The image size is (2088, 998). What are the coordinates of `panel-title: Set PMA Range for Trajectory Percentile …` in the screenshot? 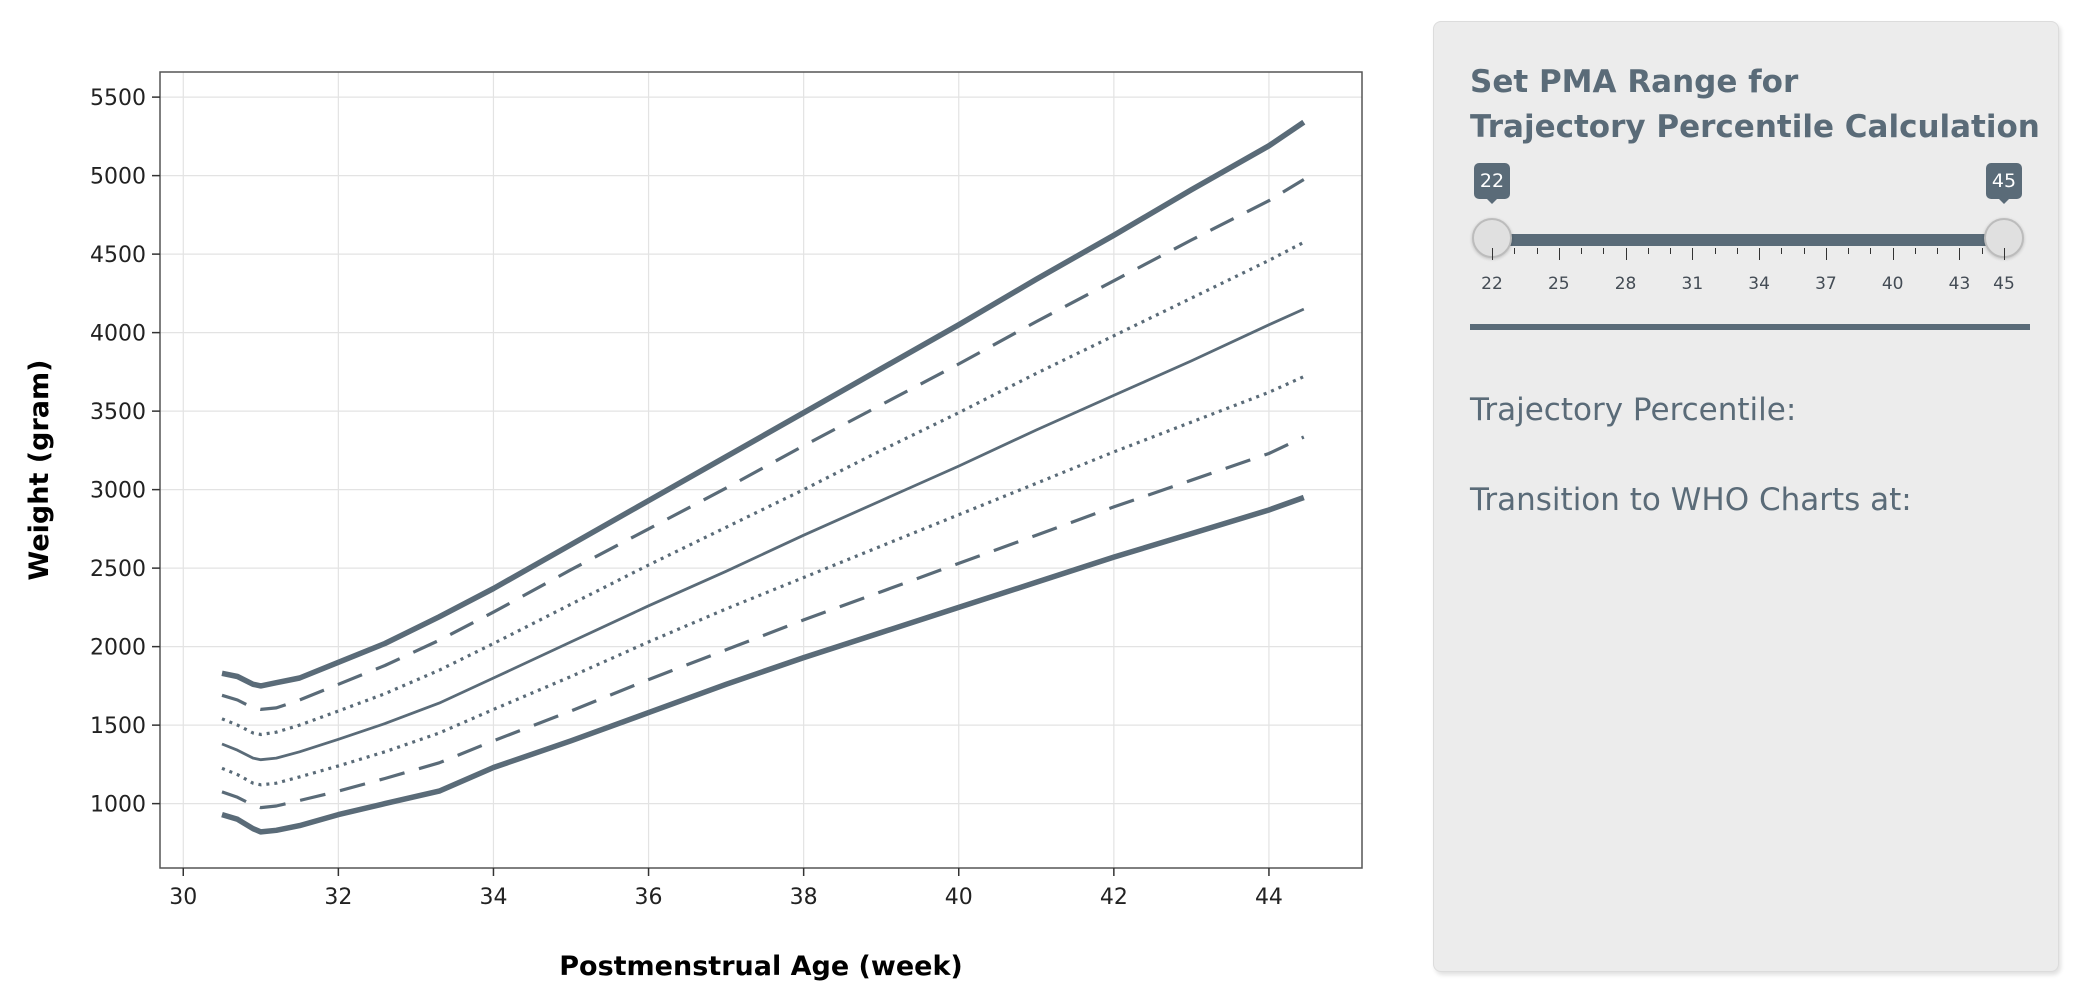 It's located at (1755, 105).